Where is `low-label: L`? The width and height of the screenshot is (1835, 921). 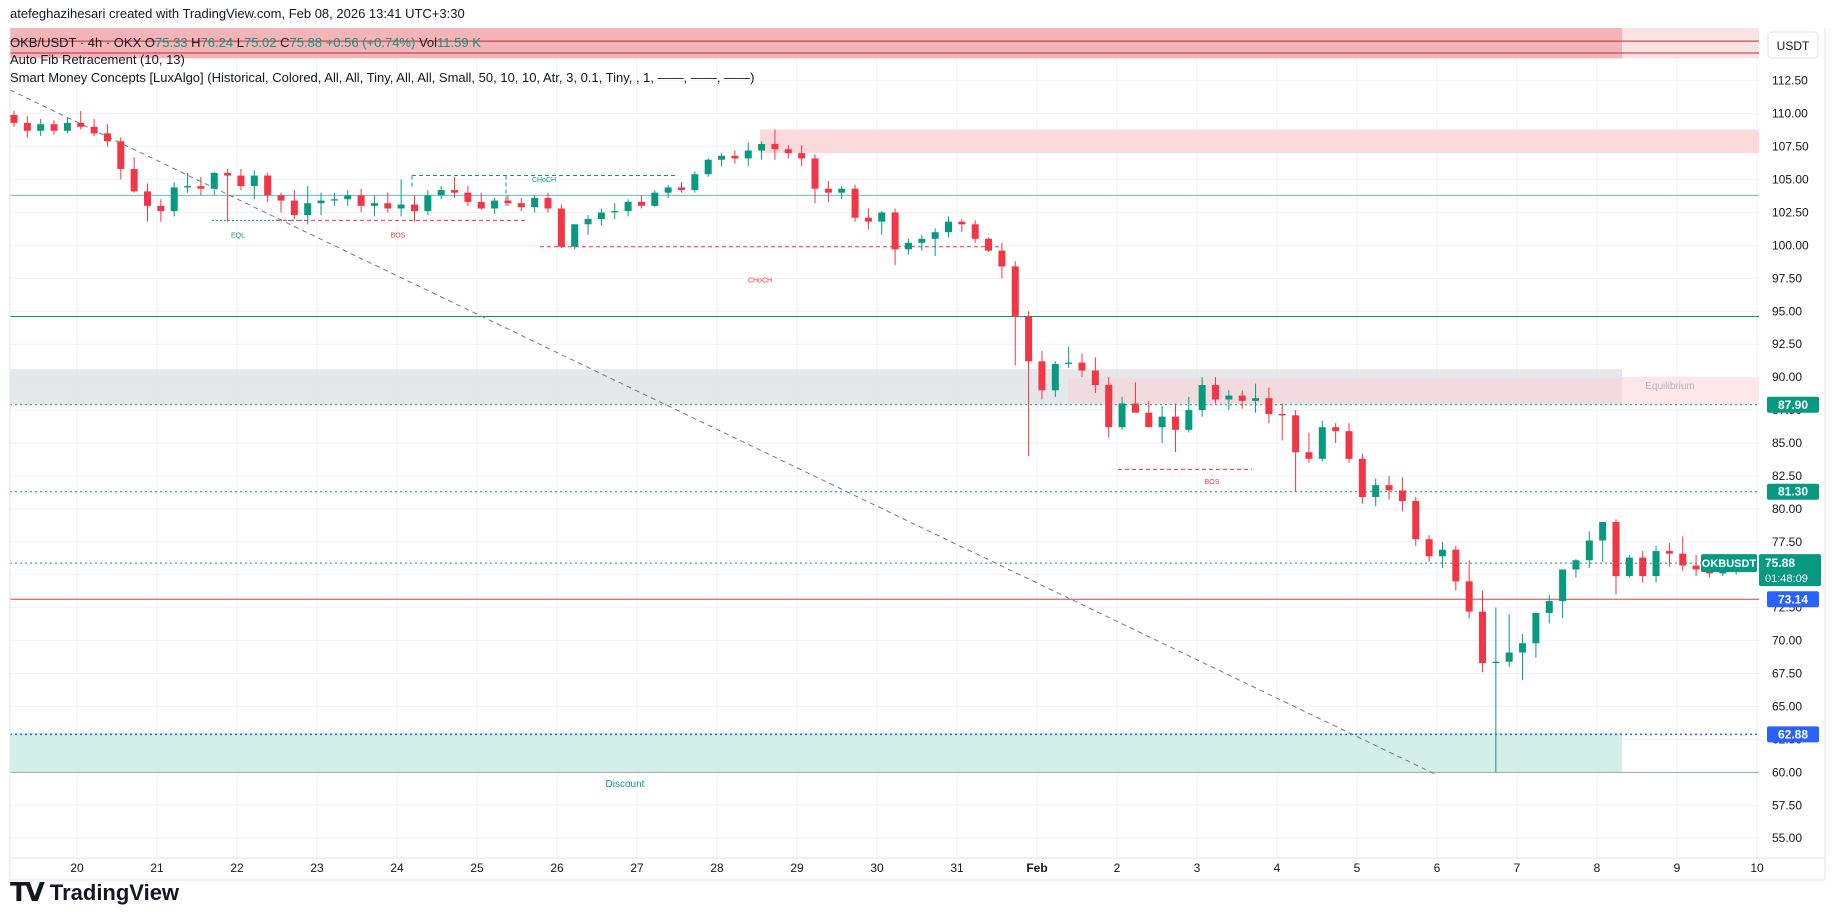 low-label: L is located at coordinates (240, 42).